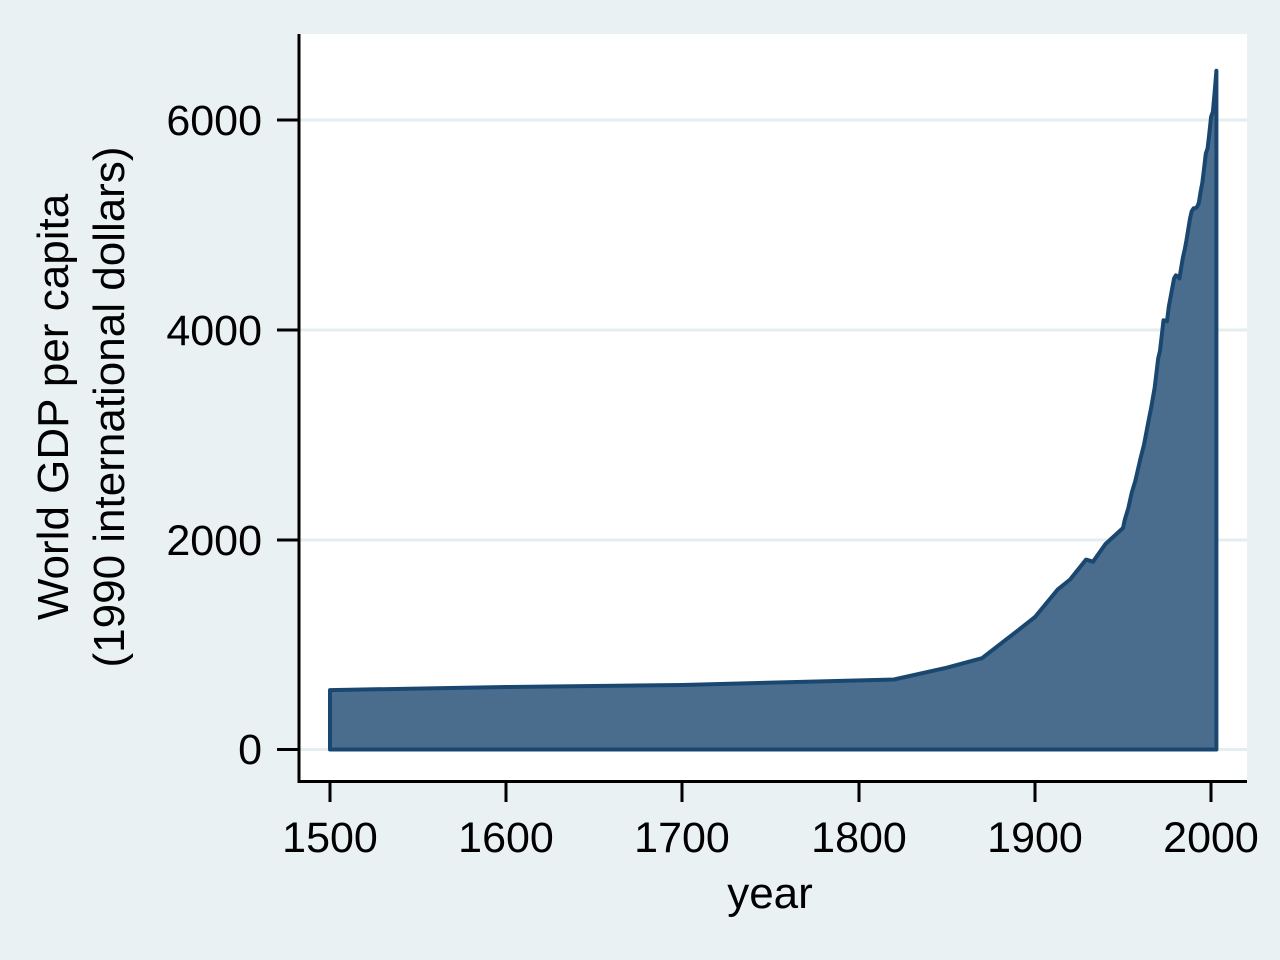  What do you see at coordinates (1035, 838) in the screenshot?
I see `x-tick-label: 1900` at bounding box center [1035, 838].